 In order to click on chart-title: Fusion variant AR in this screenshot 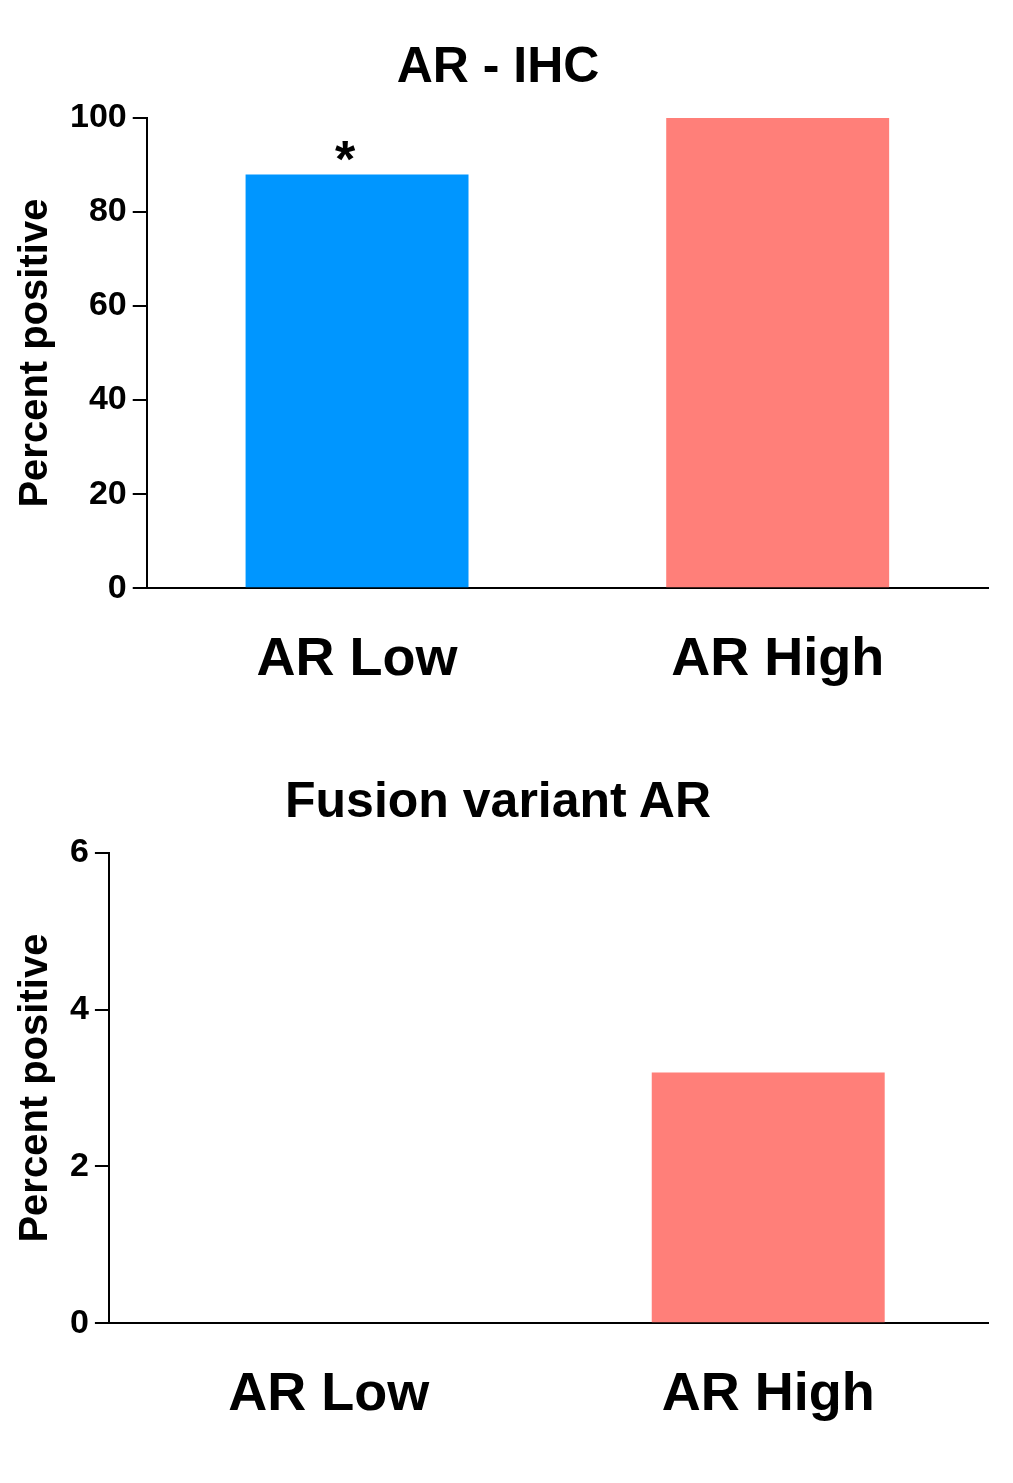, I will do `click(498, 799)`.